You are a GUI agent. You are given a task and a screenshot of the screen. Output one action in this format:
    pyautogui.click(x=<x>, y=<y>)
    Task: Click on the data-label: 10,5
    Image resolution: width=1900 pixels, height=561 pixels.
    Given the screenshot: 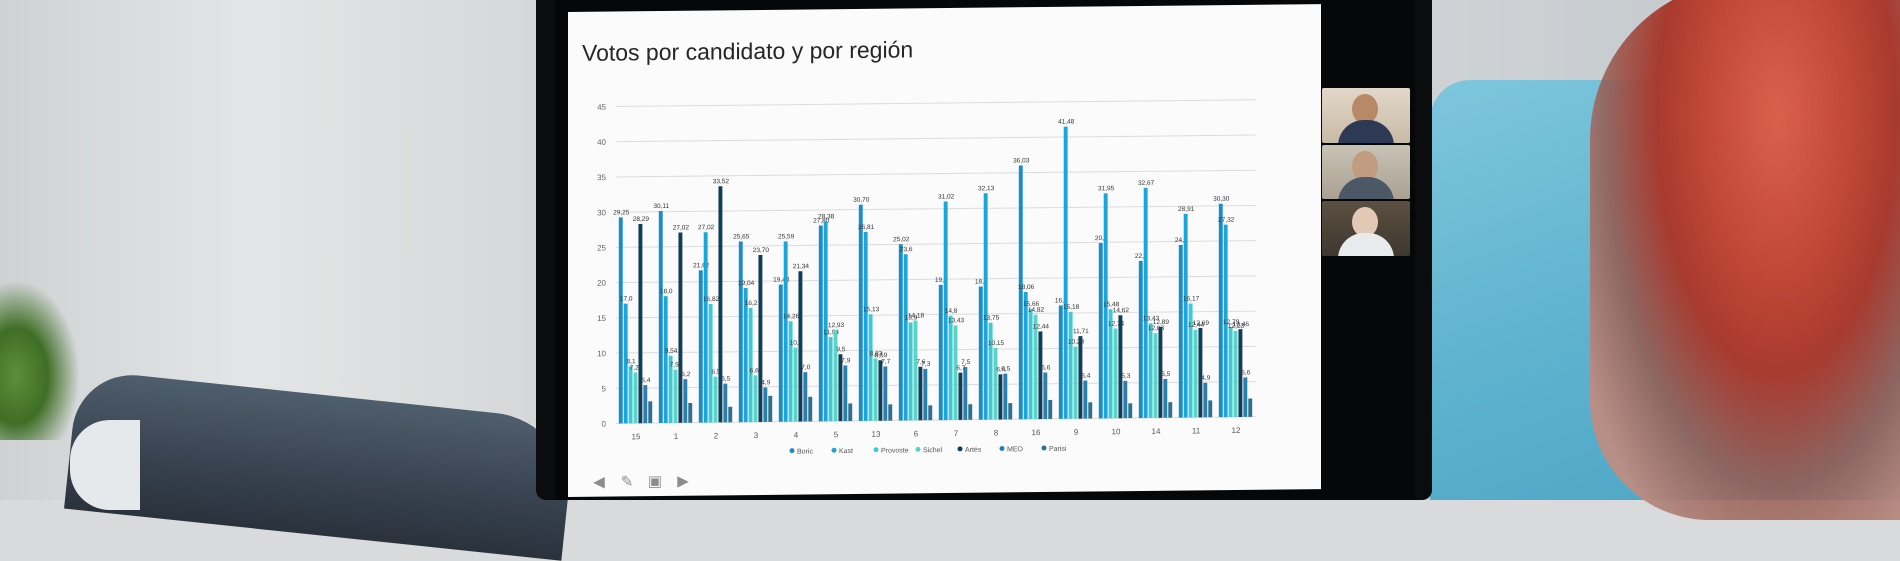 What is the action you would take?
    pyautogui.click(x=796, y=343)
    